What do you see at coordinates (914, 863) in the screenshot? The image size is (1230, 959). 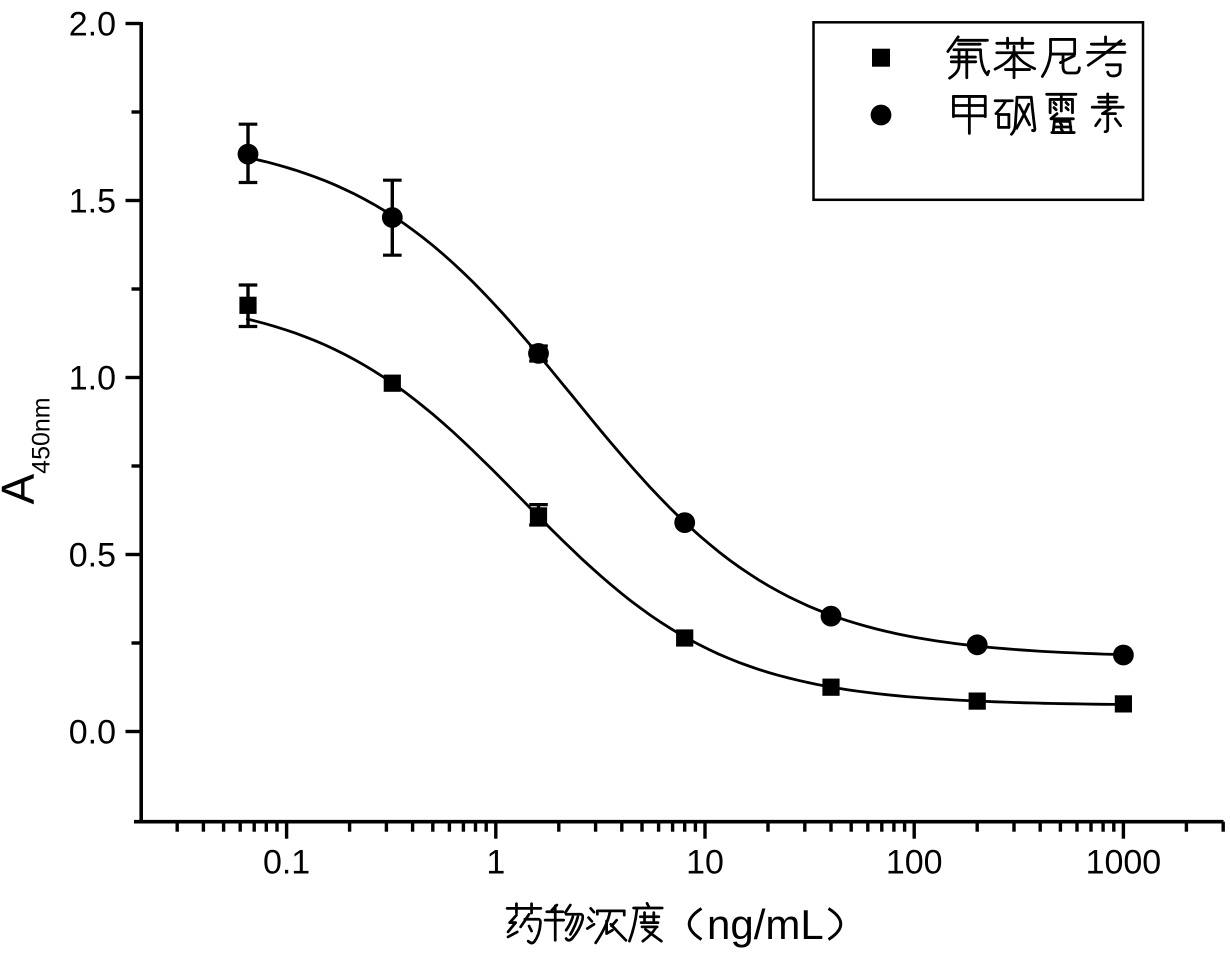 I see `svg-text: 100` at bounding box center [914, 863].